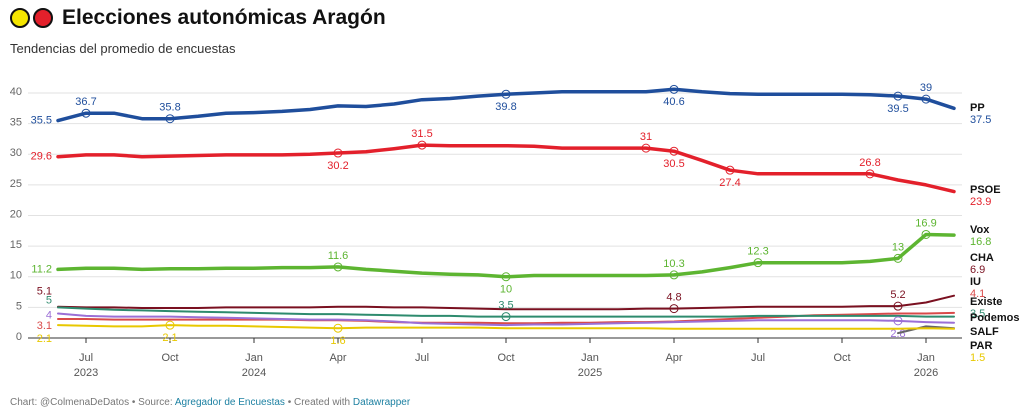  I want to click on value-label: 27.4, so click(729, 183).